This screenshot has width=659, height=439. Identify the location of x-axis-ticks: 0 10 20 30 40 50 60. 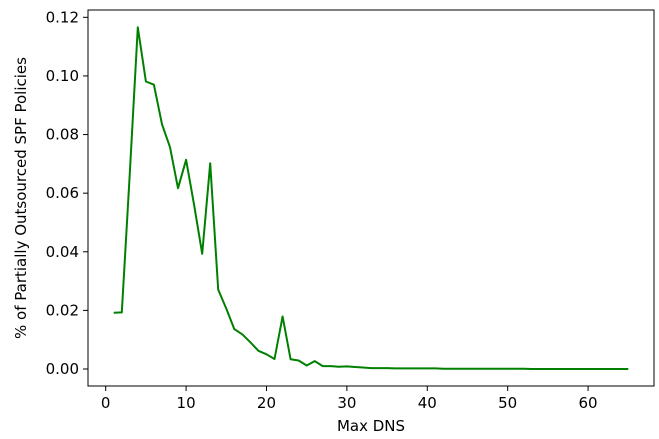
(349, 399).